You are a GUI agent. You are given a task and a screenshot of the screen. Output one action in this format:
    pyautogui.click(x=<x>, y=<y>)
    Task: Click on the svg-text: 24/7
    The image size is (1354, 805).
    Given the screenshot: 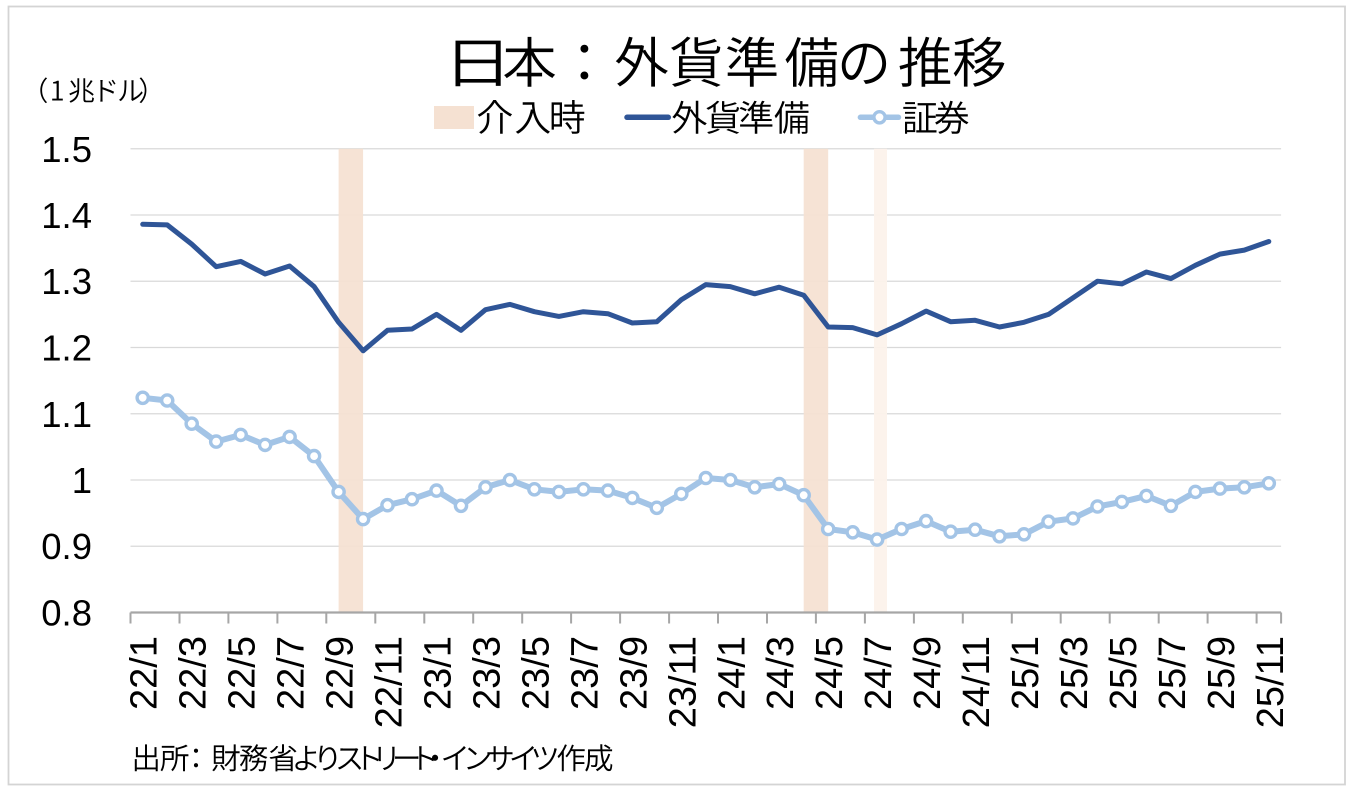 What is the action you would take?
    pyautogui.click(x=879, y=673)
    